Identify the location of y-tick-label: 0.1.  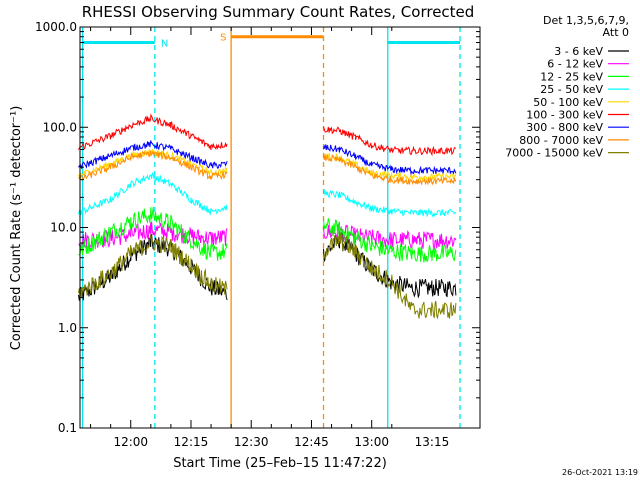
(67, 428).